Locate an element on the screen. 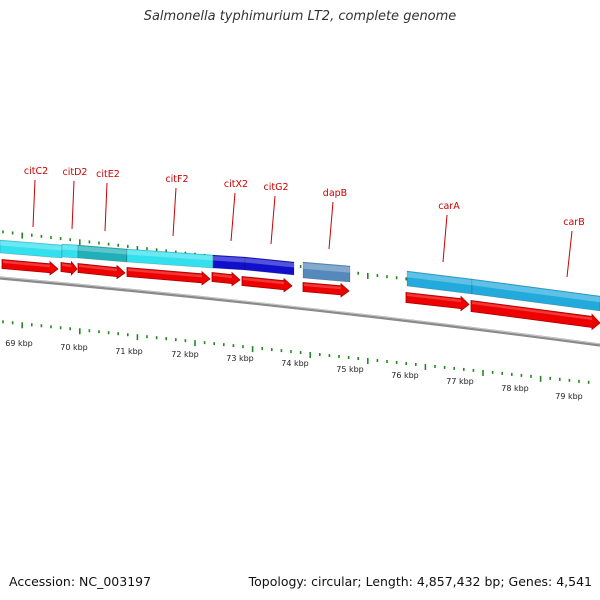  gene-label-carA: carA is located at coordinates (449, 206).